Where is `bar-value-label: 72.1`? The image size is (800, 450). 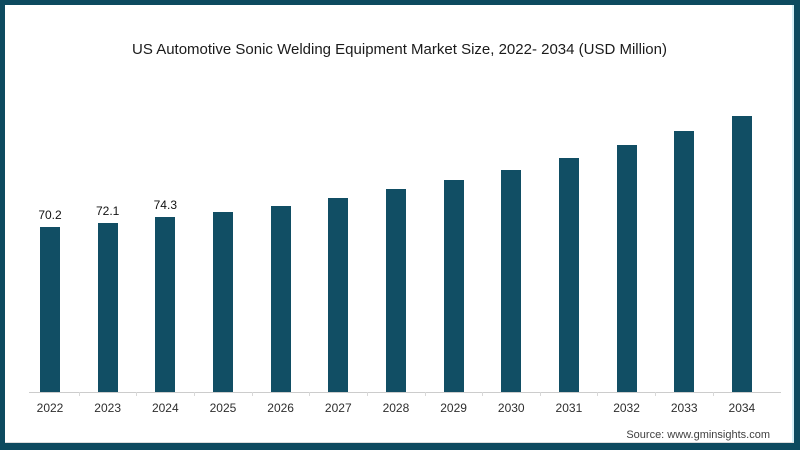
bar-value-label: 72.1 is located at coordinates (107, 210).